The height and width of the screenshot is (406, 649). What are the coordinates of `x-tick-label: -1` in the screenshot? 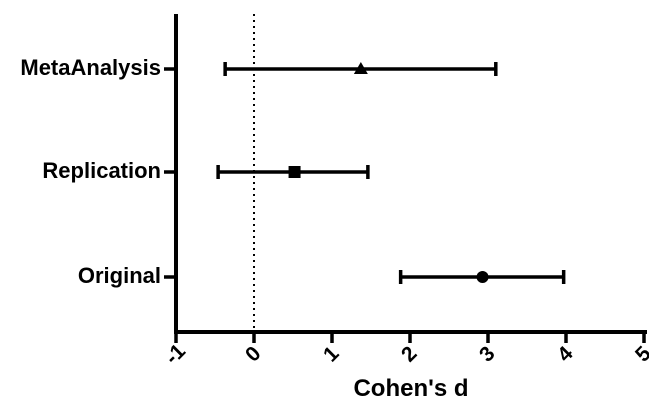 It's located at (176, 354).